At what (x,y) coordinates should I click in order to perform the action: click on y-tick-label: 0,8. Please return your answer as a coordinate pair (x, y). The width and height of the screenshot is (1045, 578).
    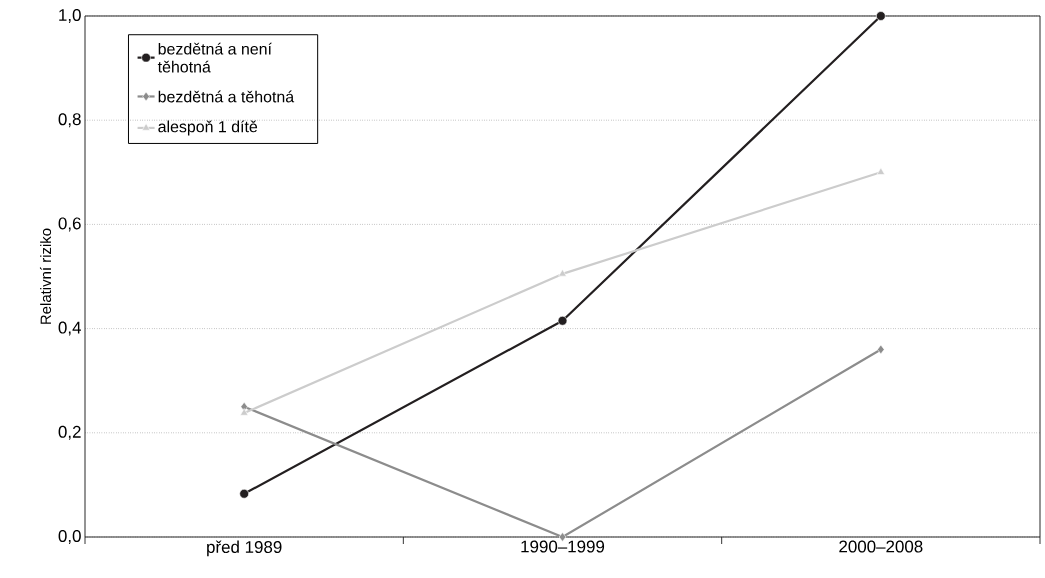
    Looking at the image, I should click on (69, 120).